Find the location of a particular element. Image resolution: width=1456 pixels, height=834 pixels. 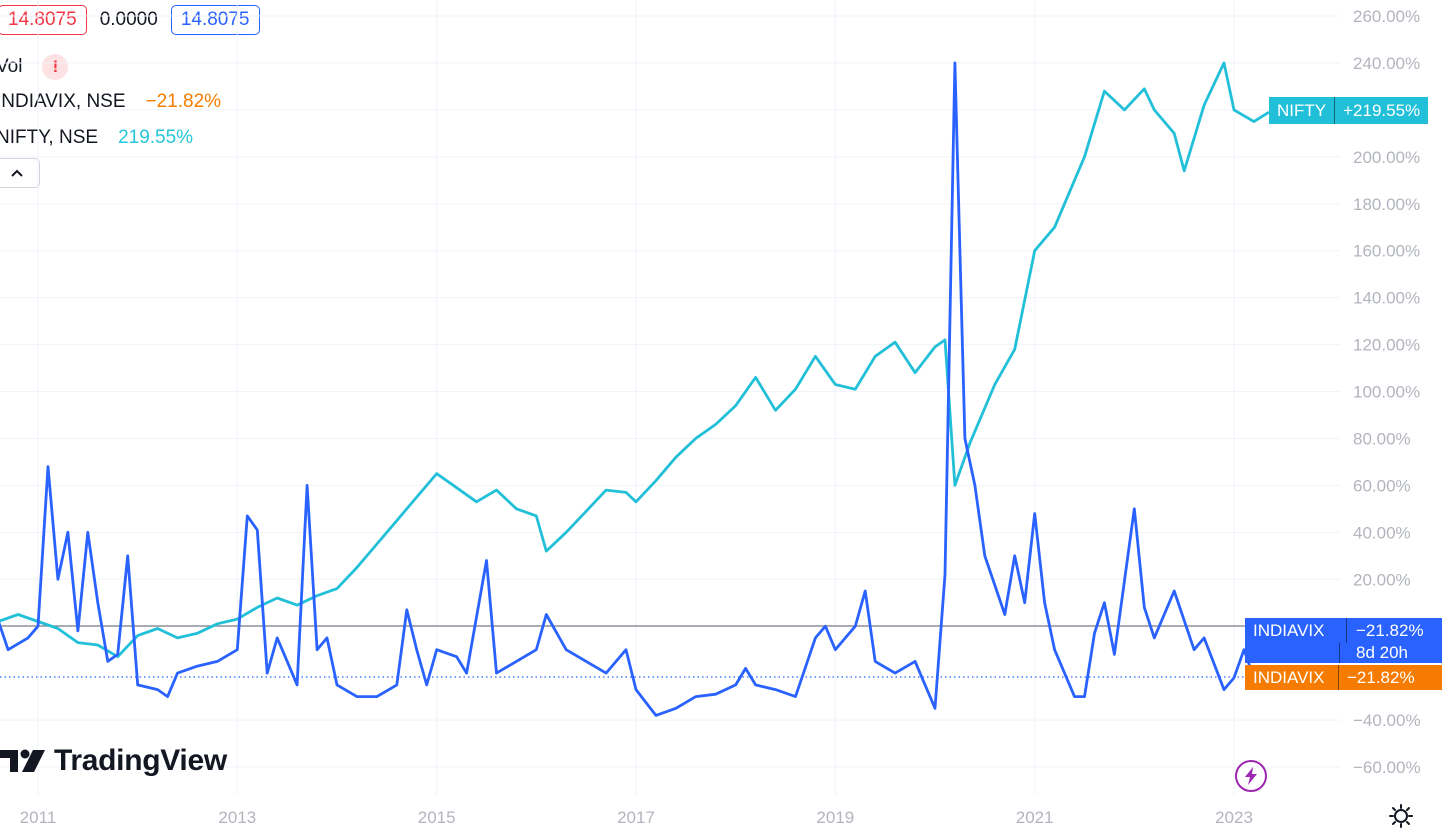

series-value-indiavix: −21.82% is located at coordinates (183, 101).